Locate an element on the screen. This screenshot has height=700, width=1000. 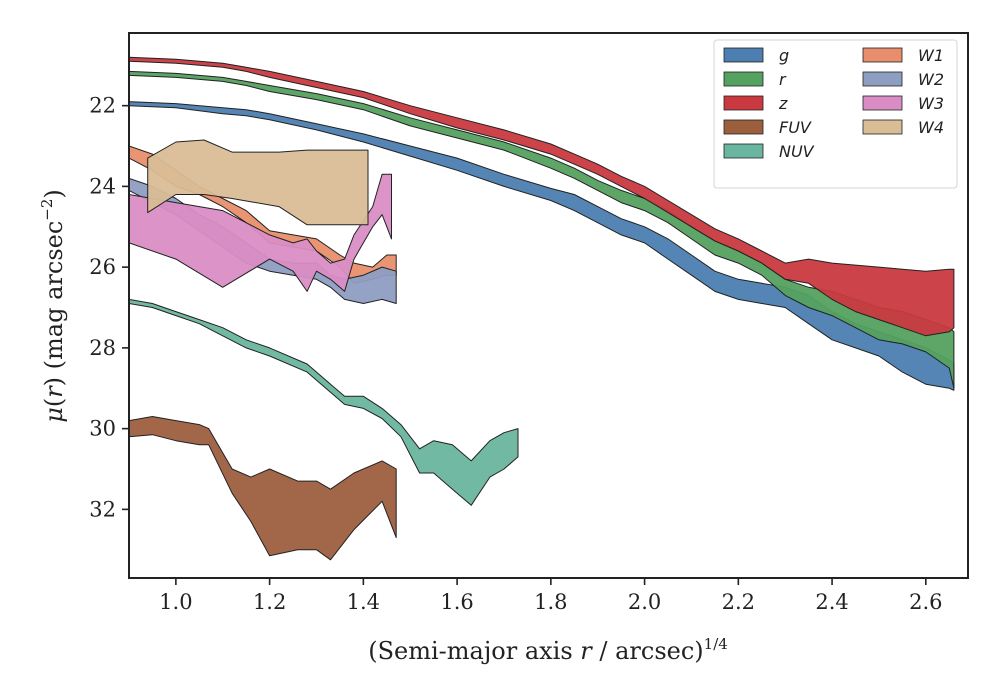
legend-swatch-fuv is located at coordinates (743, 127).